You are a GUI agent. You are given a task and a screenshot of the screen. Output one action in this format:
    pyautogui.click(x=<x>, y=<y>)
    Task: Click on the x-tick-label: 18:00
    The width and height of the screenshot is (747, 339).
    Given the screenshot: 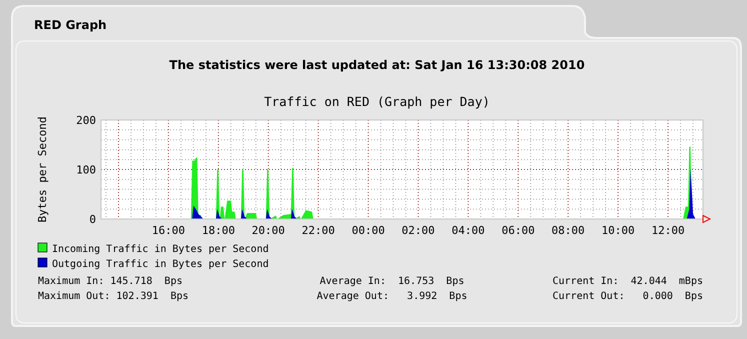 What is the action you would take?
    pyautogui.click(x=218, y=230)
    